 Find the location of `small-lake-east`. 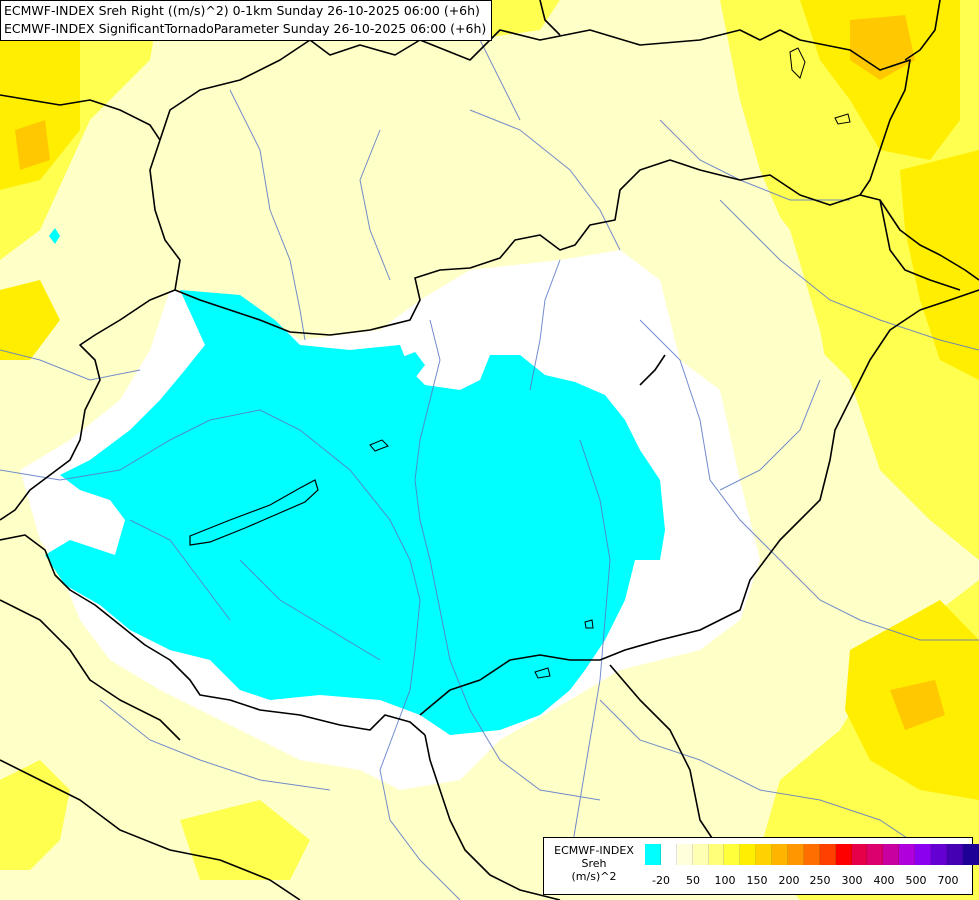

small-lake-east is located at coordinates (589, 624).